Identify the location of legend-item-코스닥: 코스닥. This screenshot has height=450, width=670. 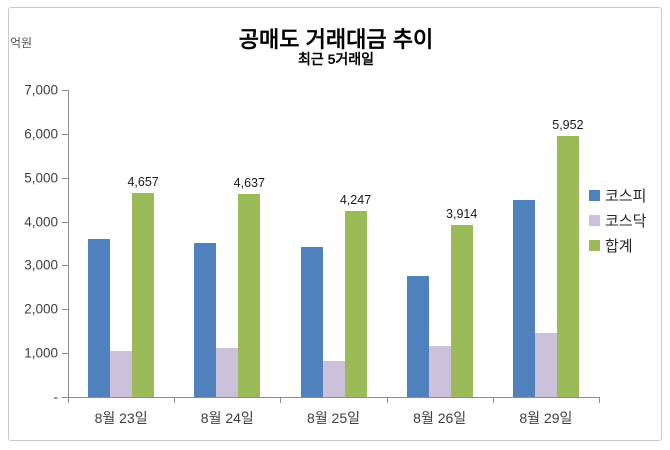
(625, 220).